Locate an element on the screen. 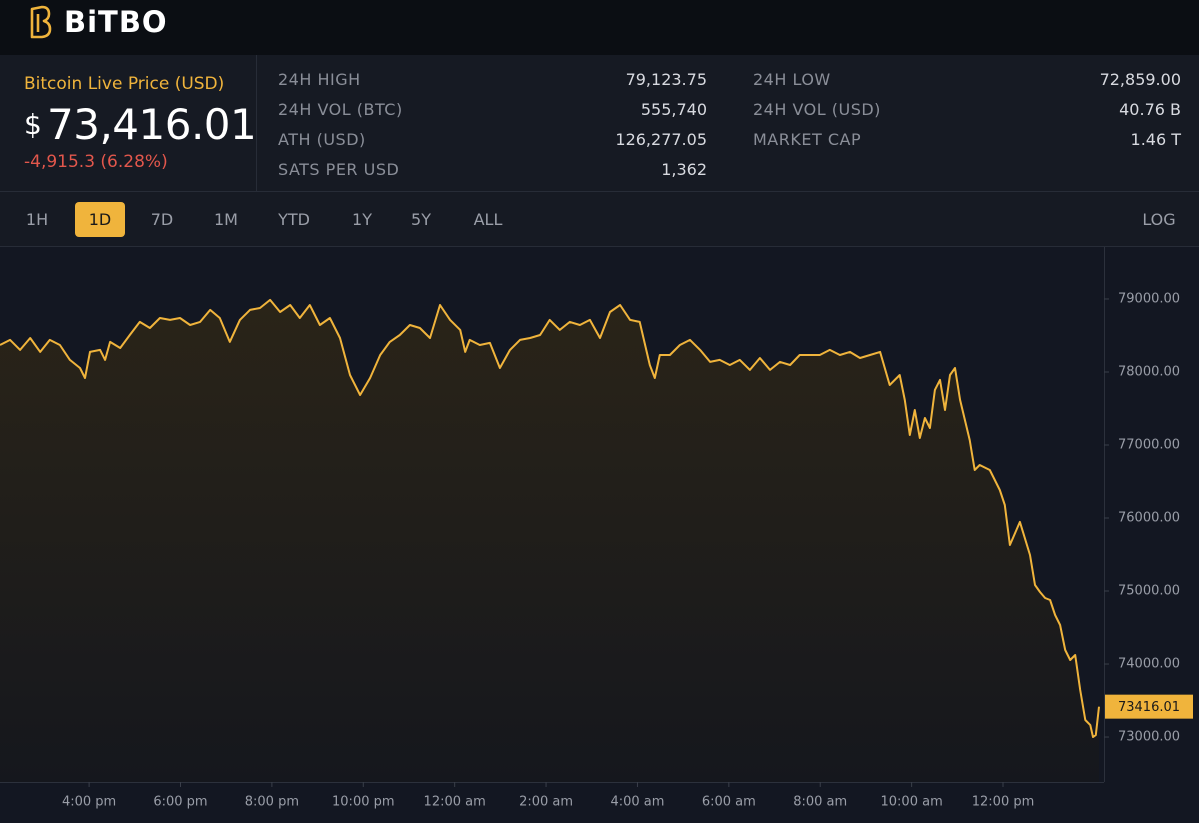 This screenshot has width=1199, height=823. stat-value: 40.76 B is located at coordinates (1150, 109).